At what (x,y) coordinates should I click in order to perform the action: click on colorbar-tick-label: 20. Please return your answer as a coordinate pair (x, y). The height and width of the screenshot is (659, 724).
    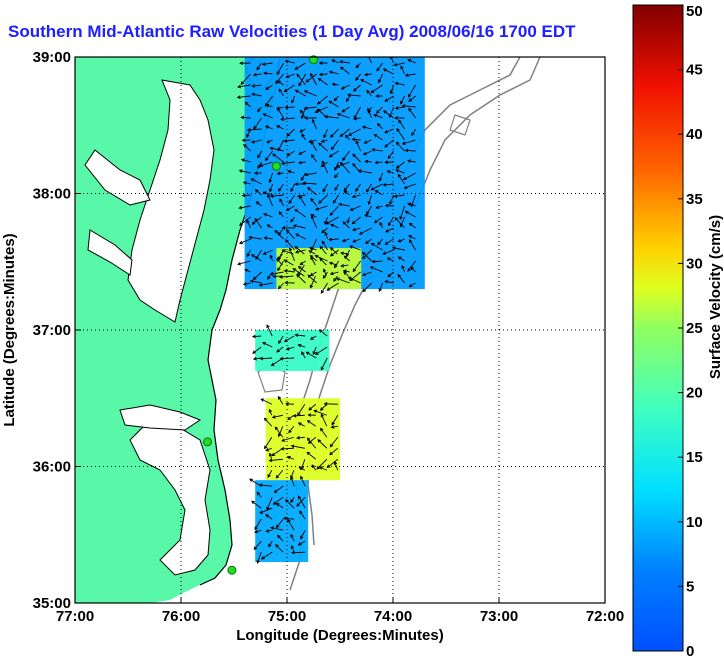
    Looking at the image, I should click on (694, 393).